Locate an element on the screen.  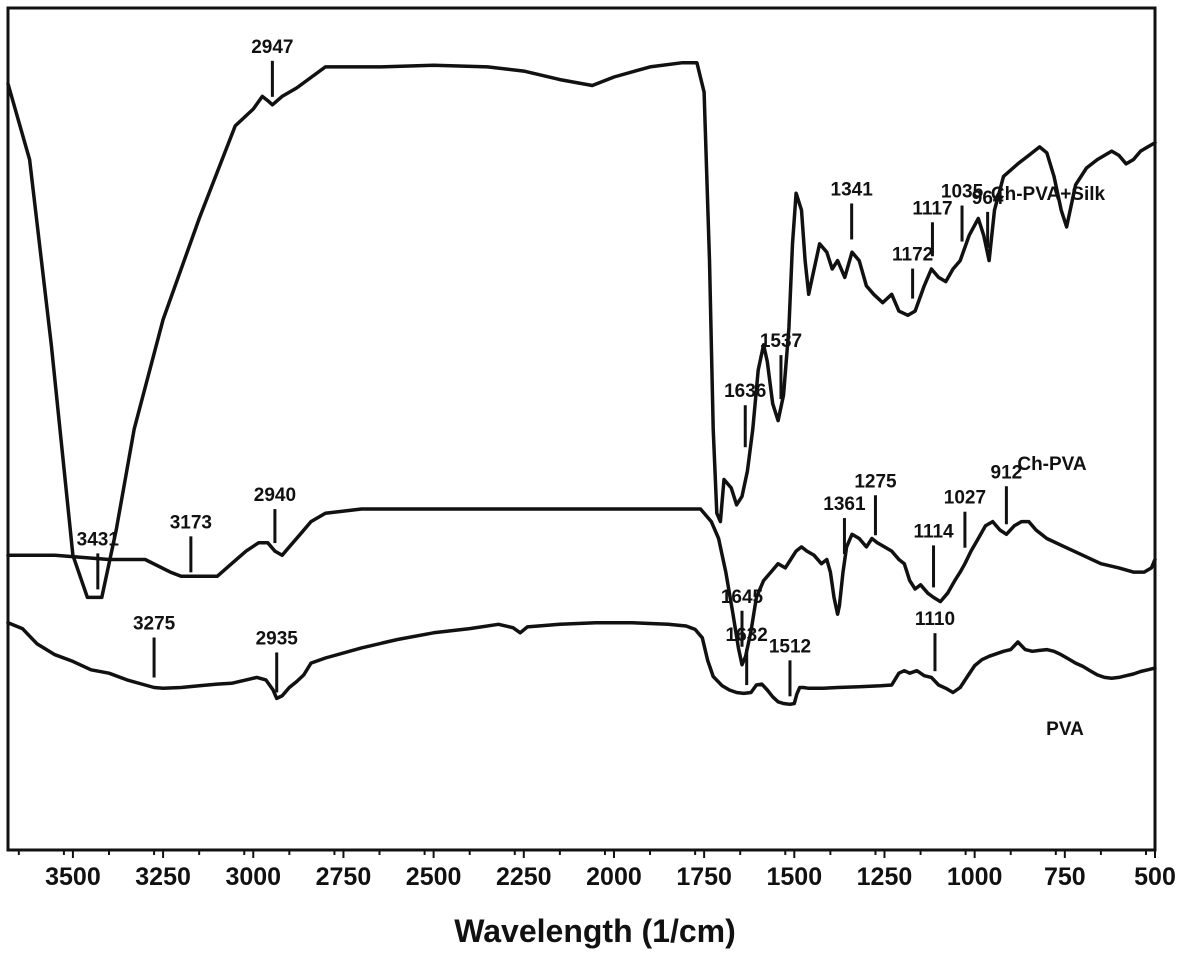
series-labels: Ch-PVA+Silk Ch-PVA PVA is located at coordinates (1048, 462).